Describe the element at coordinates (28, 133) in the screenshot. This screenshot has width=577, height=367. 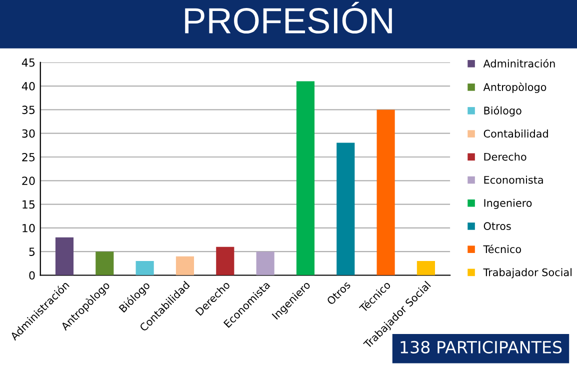
I see `y-tick-label: 30` at that location.